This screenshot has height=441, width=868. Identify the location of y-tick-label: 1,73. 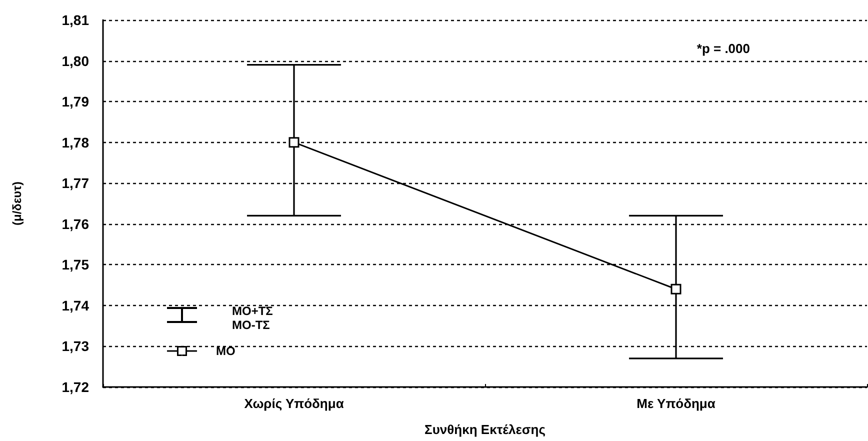
(76, 346).